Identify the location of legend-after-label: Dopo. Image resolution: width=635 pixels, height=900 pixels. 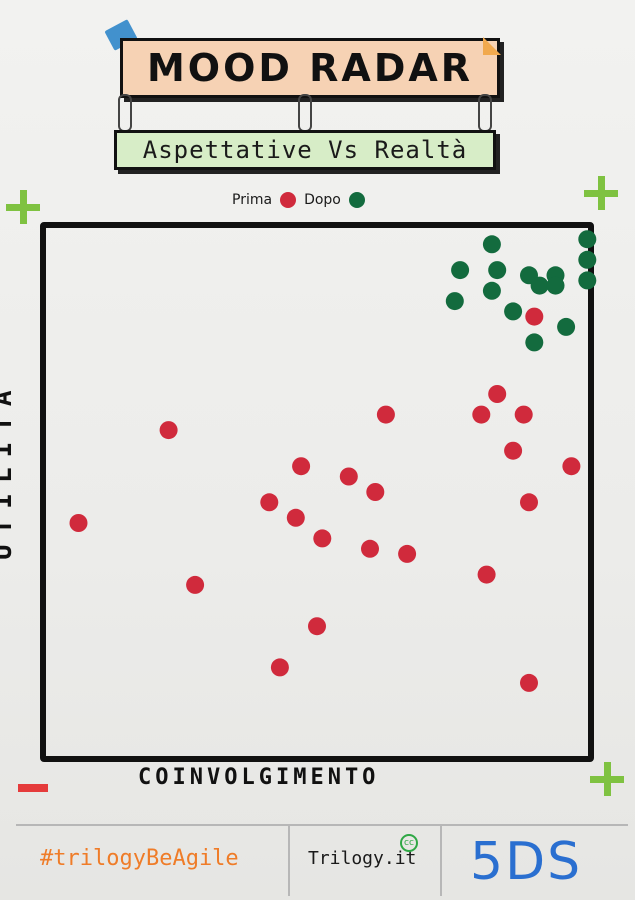
(322, 200).